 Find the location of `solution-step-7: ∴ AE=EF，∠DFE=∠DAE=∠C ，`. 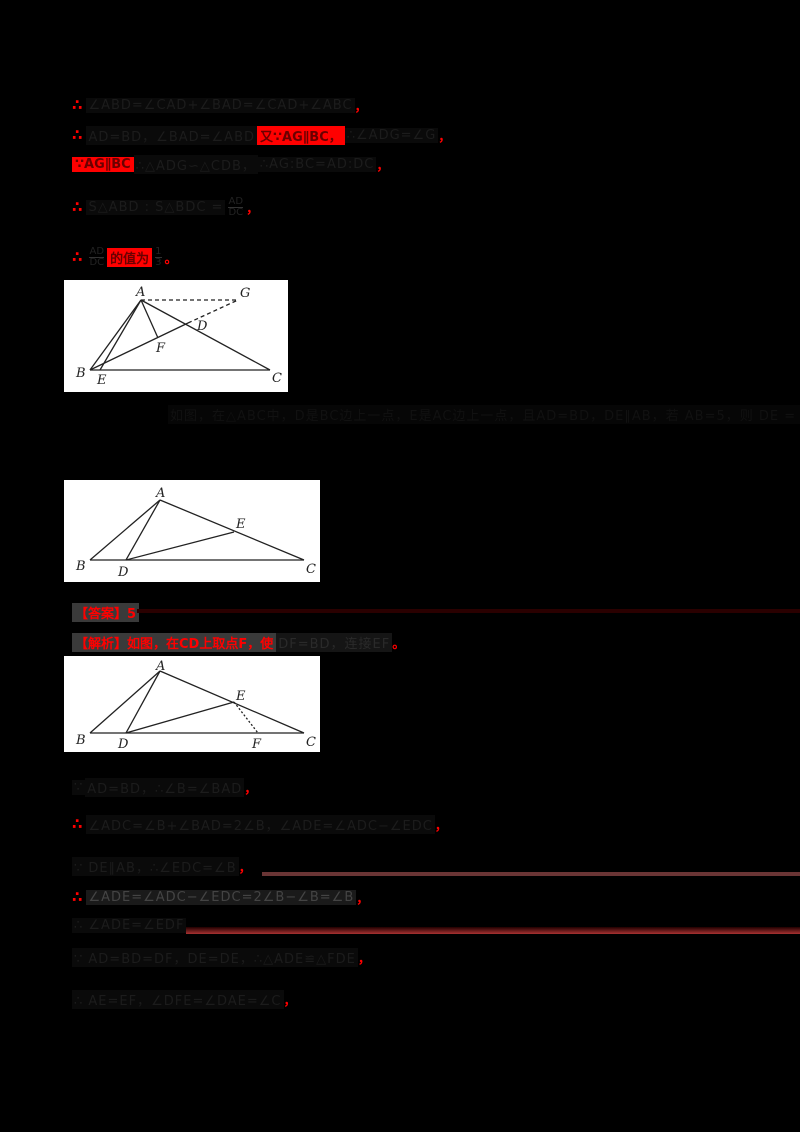

solution-step-7: ∴ AE=EF，∠DFE=∠DAE=∠C ， is located at coordinates (184, 999).